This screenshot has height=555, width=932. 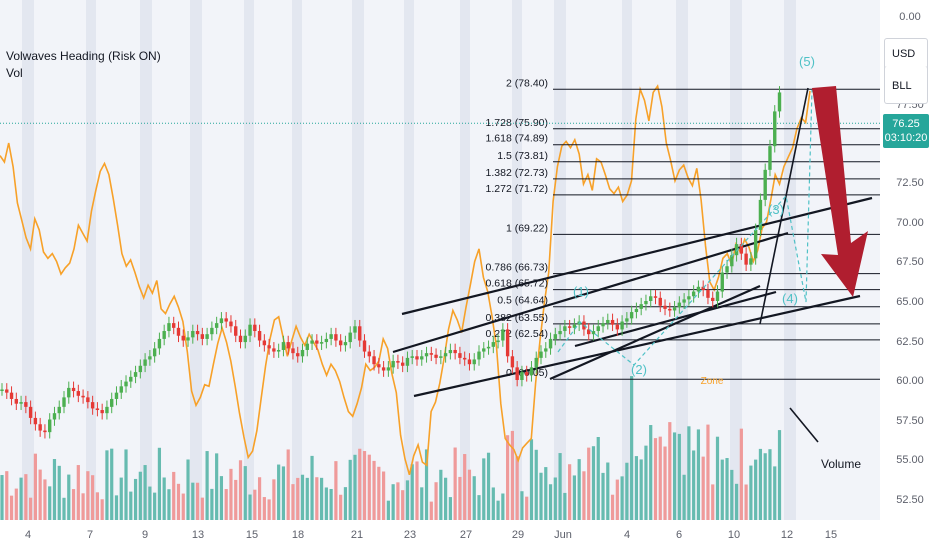 I want to click on currency-label: USD, so click(x=904, y=54).